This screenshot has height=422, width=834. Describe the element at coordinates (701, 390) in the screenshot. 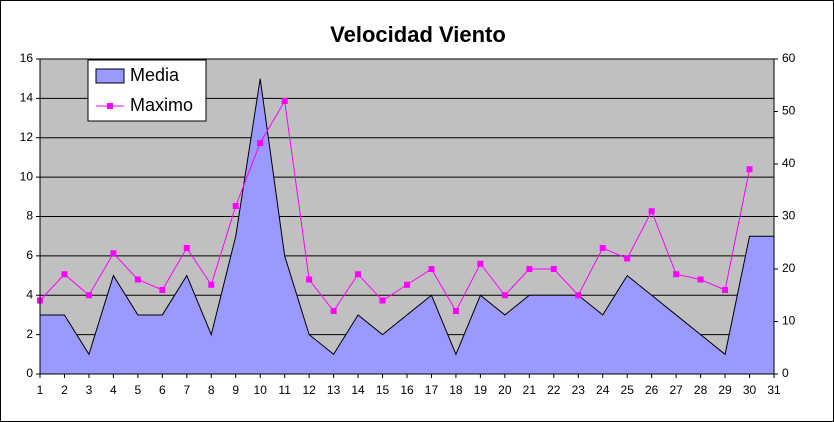

I see `x-tick-label: 28` at that location.